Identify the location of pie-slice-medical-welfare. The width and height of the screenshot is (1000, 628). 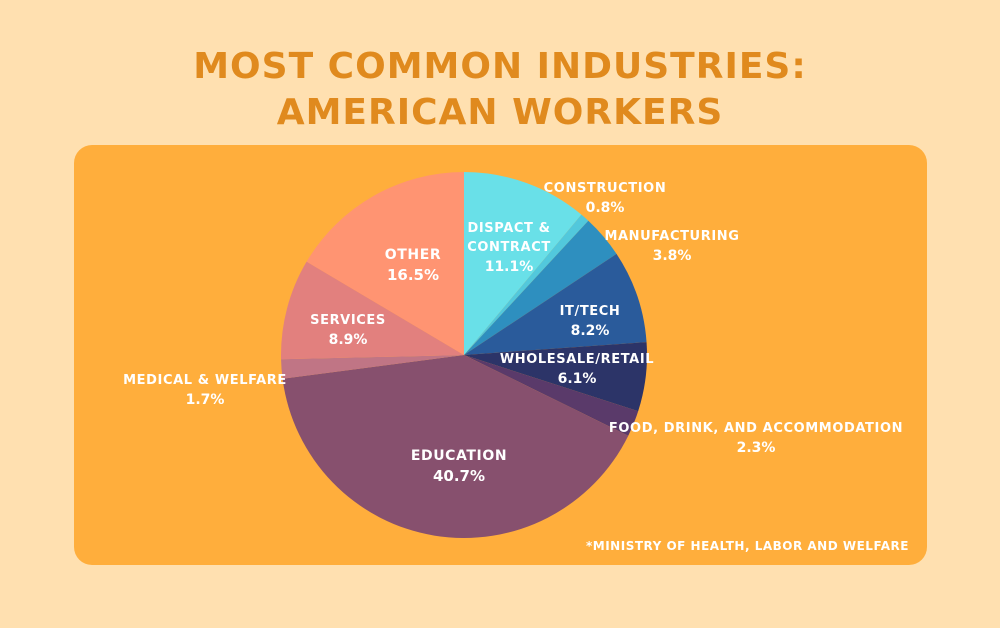
(372, 367).